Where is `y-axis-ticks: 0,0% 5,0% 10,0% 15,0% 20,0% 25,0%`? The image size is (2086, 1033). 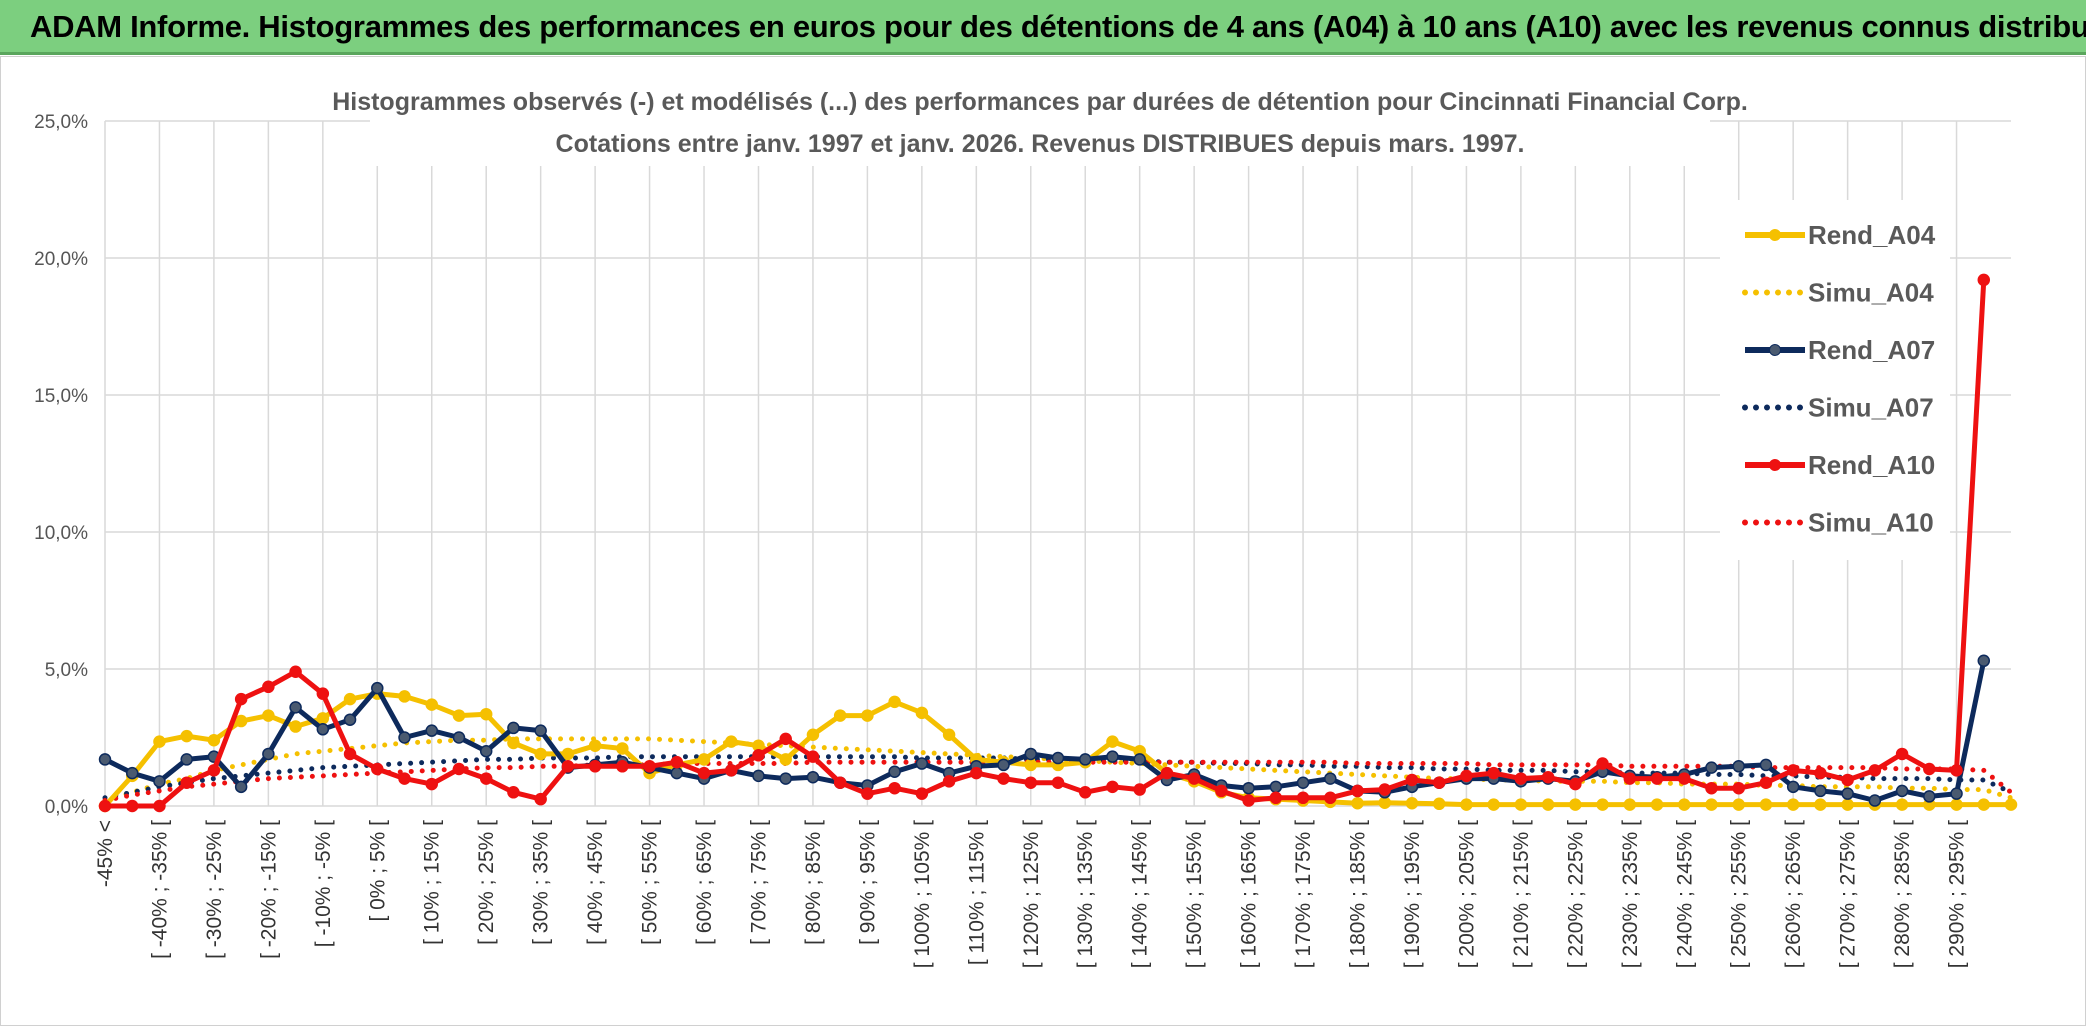 y-axis-ticks: 0,0% 5,0% 10,0% 15,0% 20,0% 25,0% is located at coordinates (61, 465).